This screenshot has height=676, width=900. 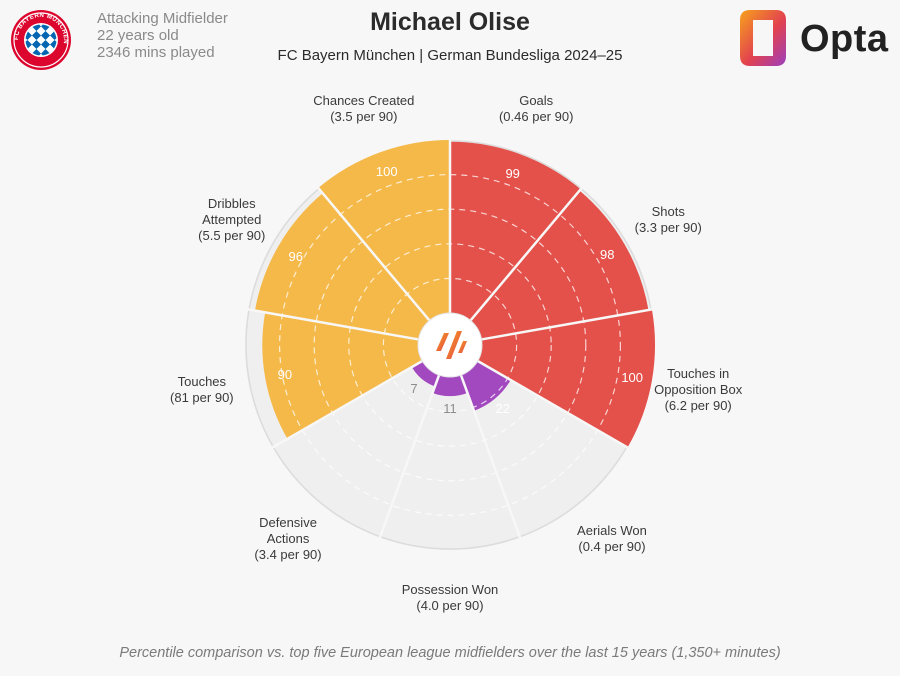 What do you see at coordinates (413, 388) in the screenshot?
I see `chart-value-label: 7` at bounding box center [413, 388].